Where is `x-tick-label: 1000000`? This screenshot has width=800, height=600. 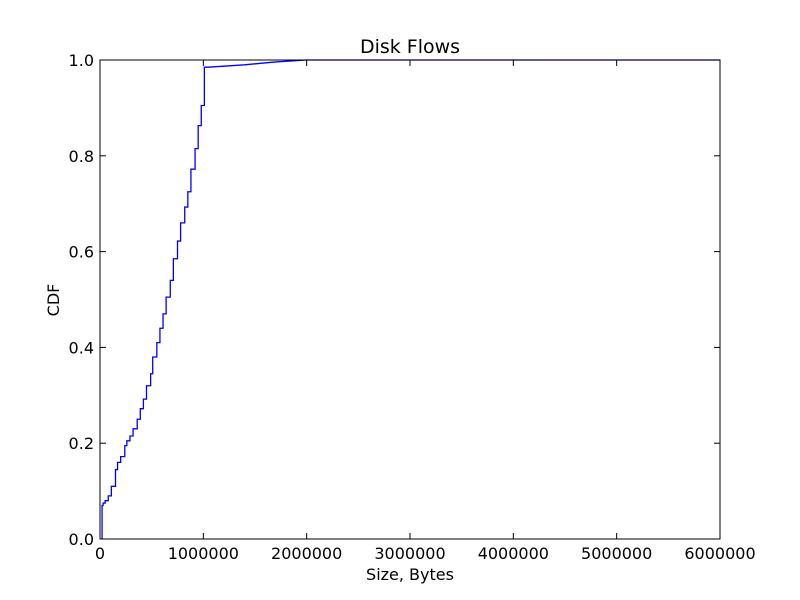 x-tick-label: 1000000 is located at coordinates (203, 553).